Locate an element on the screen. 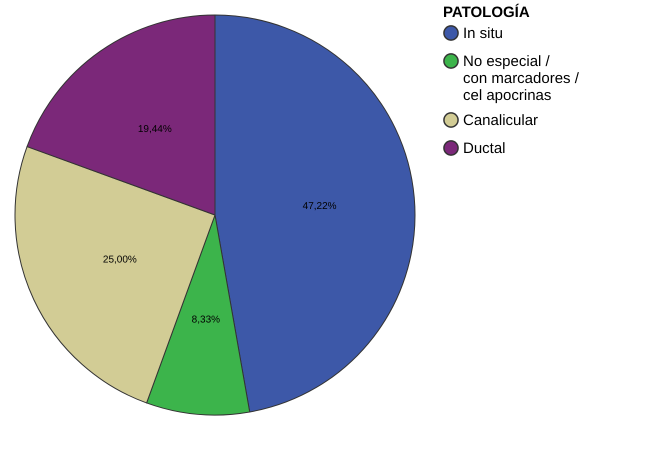  legend-label: Canalicular is located at coordinates (500, 120).